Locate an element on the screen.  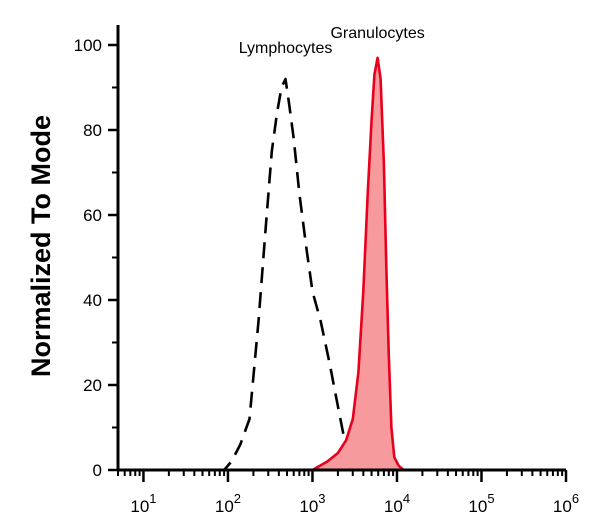
y-tick-label-0: 0 is located at coordinates (97, 470).